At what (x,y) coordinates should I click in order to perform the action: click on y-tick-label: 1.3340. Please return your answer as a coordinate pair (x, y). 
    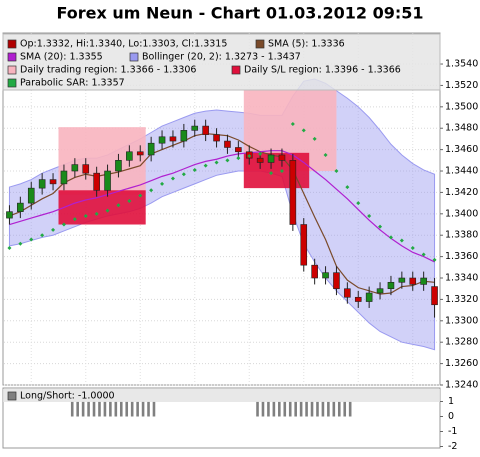
    Looking at the image, I should click on (461, 278).